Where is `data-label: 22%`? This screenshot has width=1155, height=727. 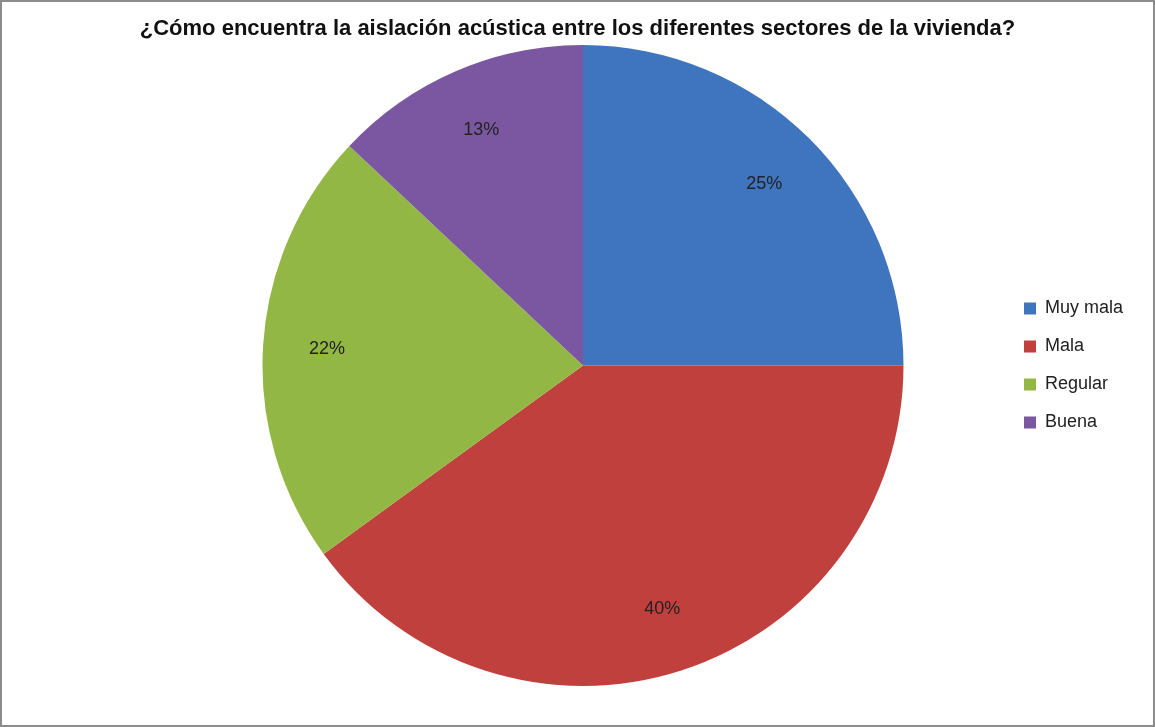 data-label: 22% is located at coordinates (327, 348).